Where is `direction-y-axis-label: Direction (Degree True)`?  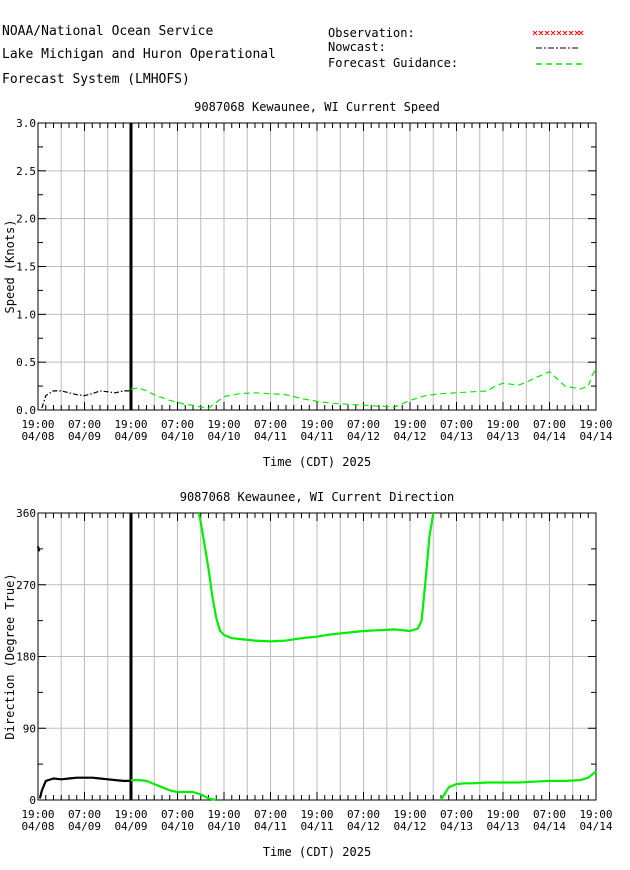
direction-y-axis-label: Direction (Degree True) is located at coordinates (10, 656).